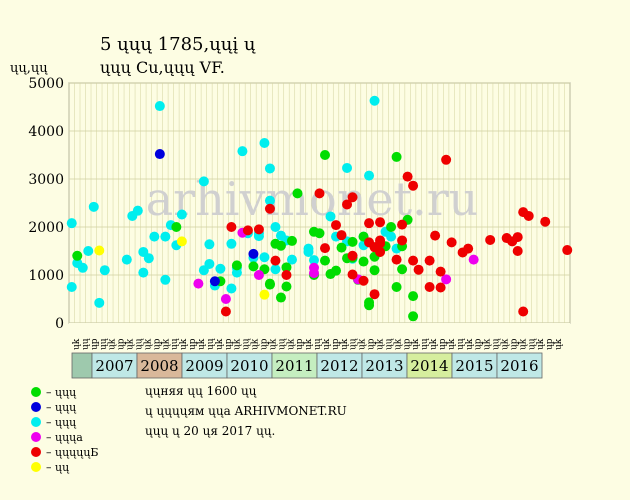 The width and height of the screenshot is (630, 500). I want to click on watermark: arhivmonet.ru, so click(312, 199).